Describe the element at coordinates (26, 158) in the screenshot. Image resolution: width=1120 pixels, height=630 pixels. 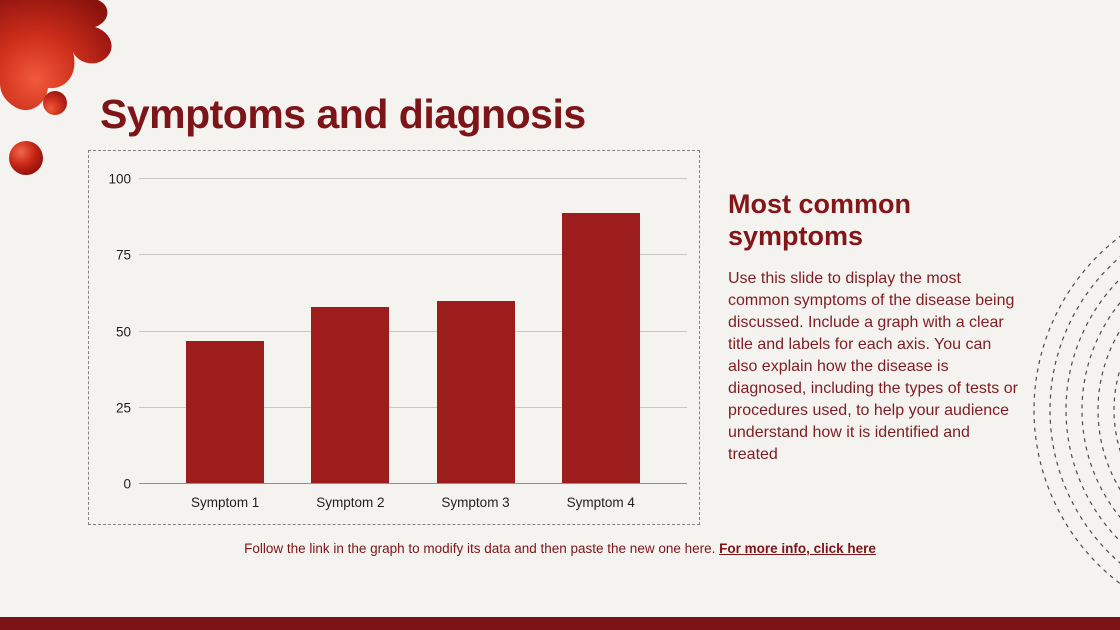
I see `red-sphere-decoration` at that location.